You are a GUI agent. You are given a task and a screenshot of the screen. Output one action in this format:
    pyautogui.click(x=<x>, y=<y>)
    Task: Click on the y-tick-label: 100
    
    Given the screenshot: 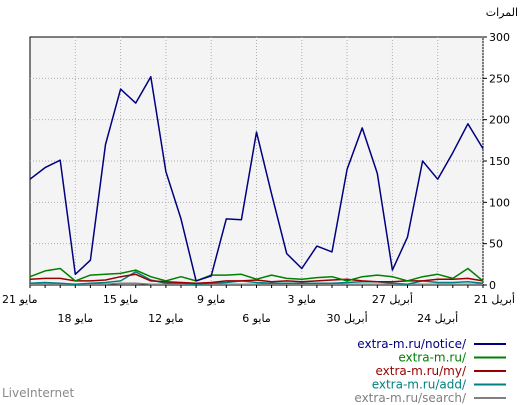 What is the action you would take?
    pyautogui.click(x=499, y=202)
    